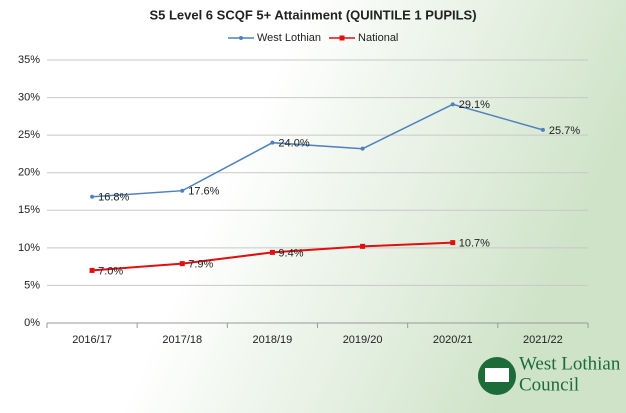  I want to click on x-tick-label: 2019/20, so click(363, 340).